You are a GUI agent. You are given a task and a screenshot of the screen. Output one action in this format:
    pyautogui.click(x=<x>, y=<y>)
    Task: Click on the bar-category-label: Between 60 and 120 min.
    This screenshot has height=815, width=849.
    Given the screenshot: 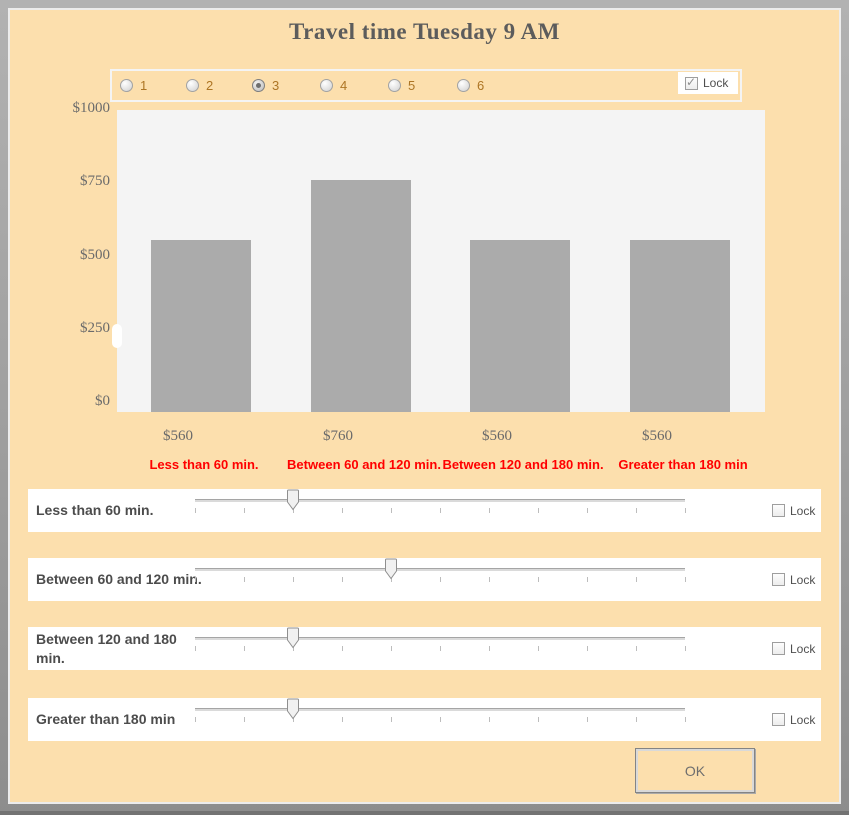 What is the action you would take?
    pyautogui.click(x=364, y=464)
    